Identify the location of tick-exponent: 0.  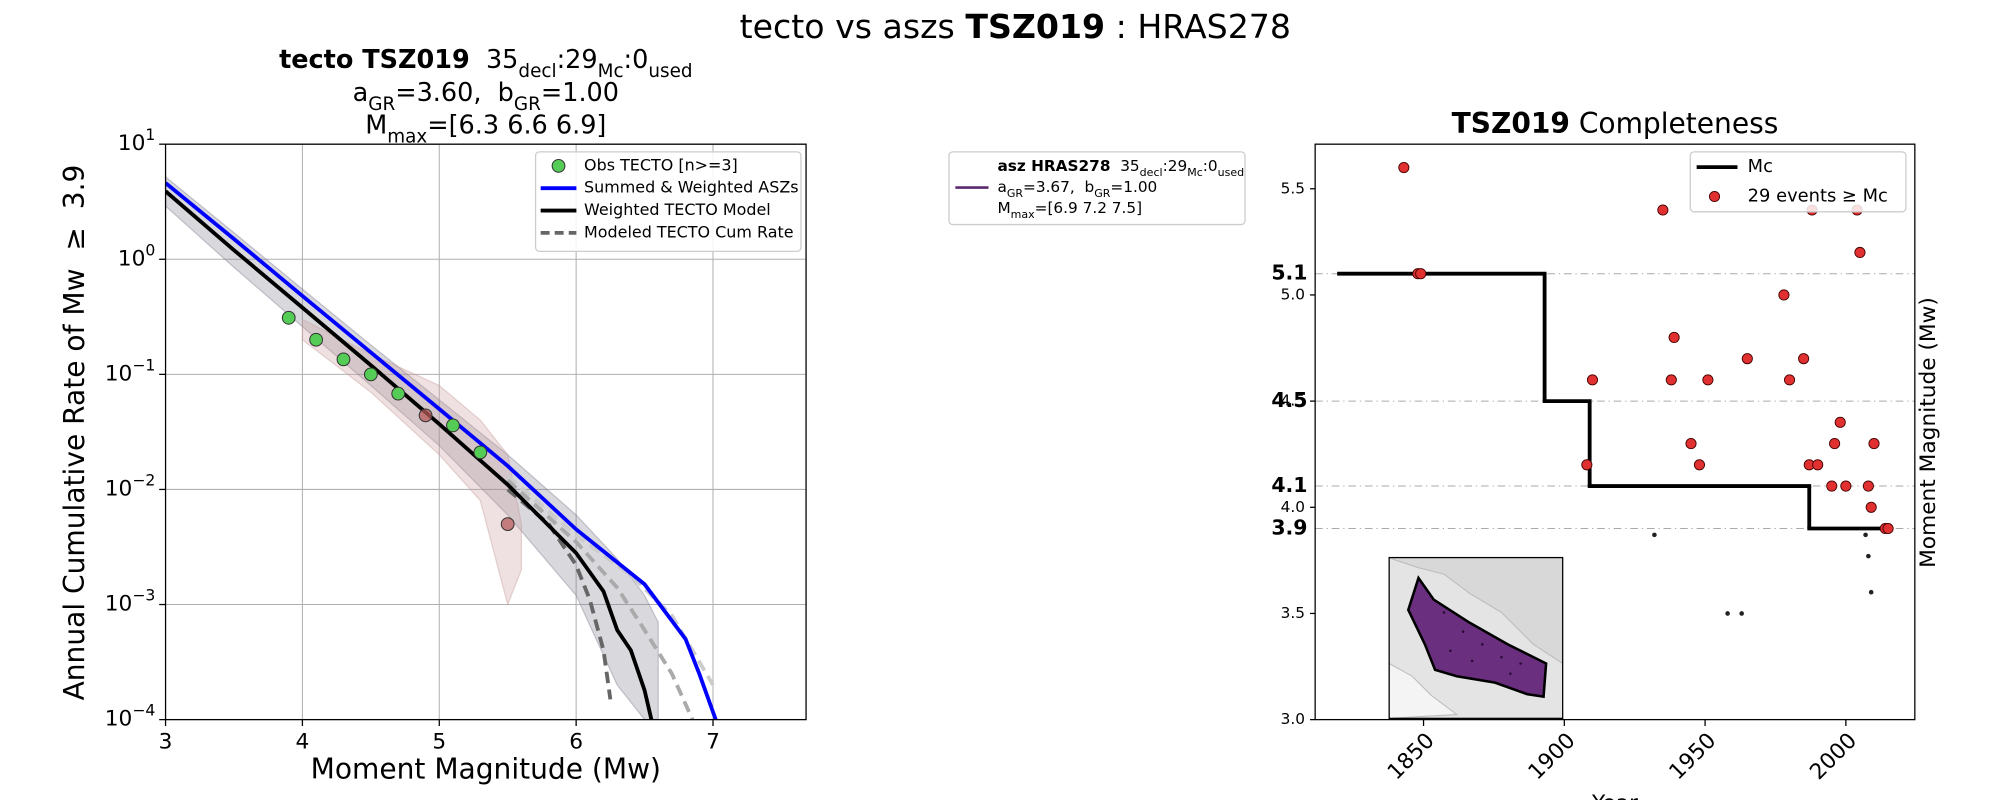
(150, 250).